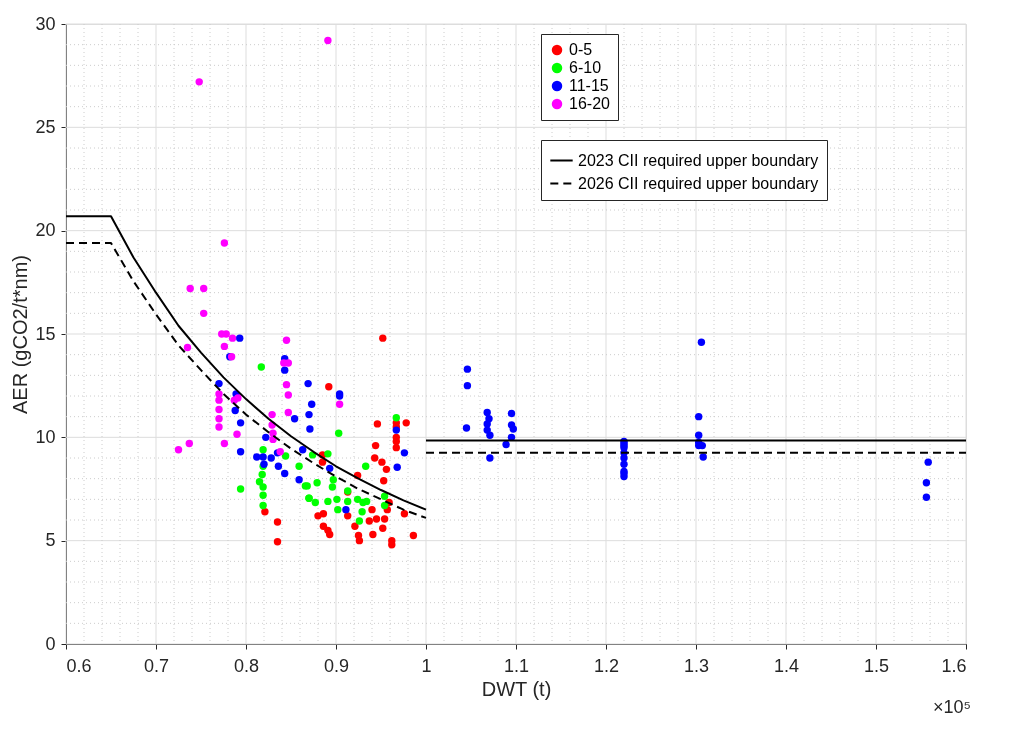 This screenshot has height=729, width=1021. I want to click on legend-label: 2026 CII required upper boundary, so click(698, 183).